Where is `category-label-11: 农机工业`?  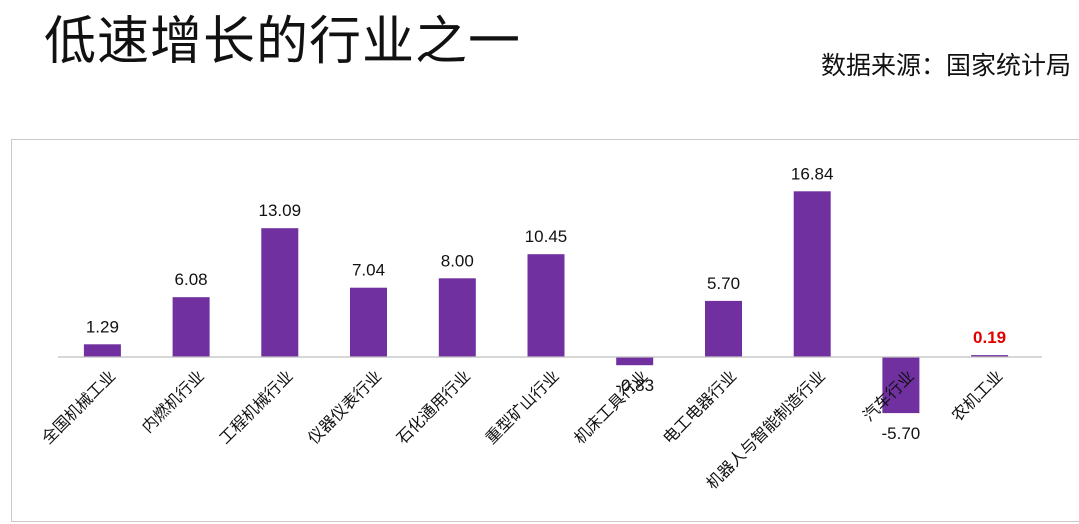 category-label-11: 农机工业 is located at coordinates (977, 395).